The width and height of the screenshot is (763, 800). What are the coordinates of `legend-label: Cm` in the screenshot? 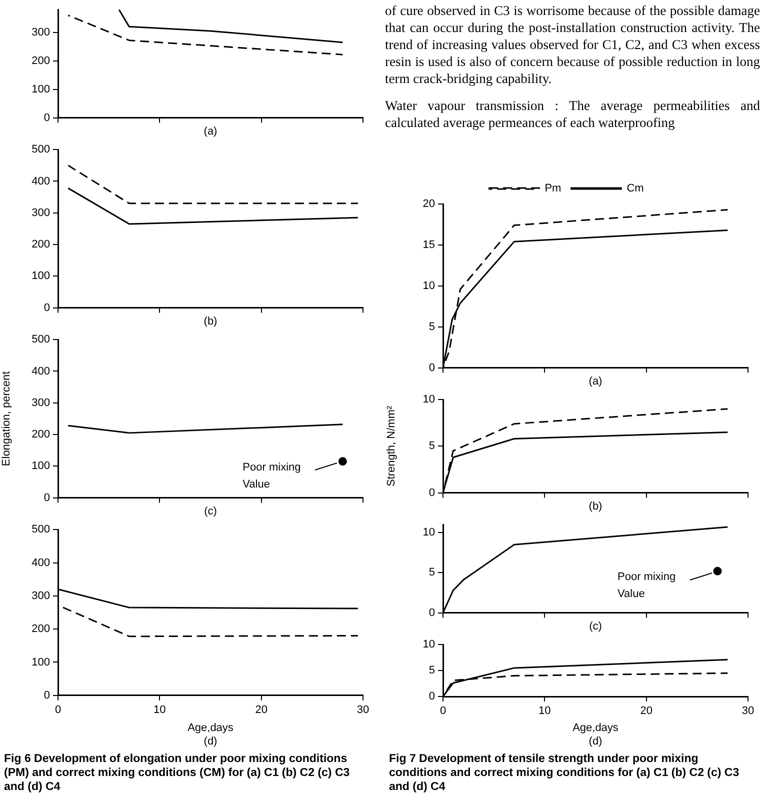 It's located at (635, 188).